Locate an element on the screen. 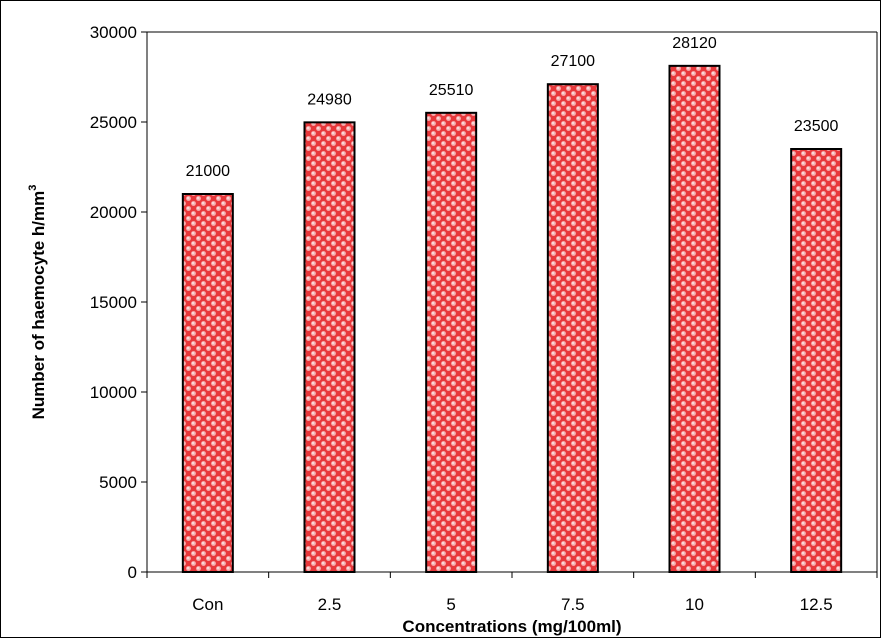  y-axis-label-main: Number of haemocyte h/mm is located at coordinates (38, 305).